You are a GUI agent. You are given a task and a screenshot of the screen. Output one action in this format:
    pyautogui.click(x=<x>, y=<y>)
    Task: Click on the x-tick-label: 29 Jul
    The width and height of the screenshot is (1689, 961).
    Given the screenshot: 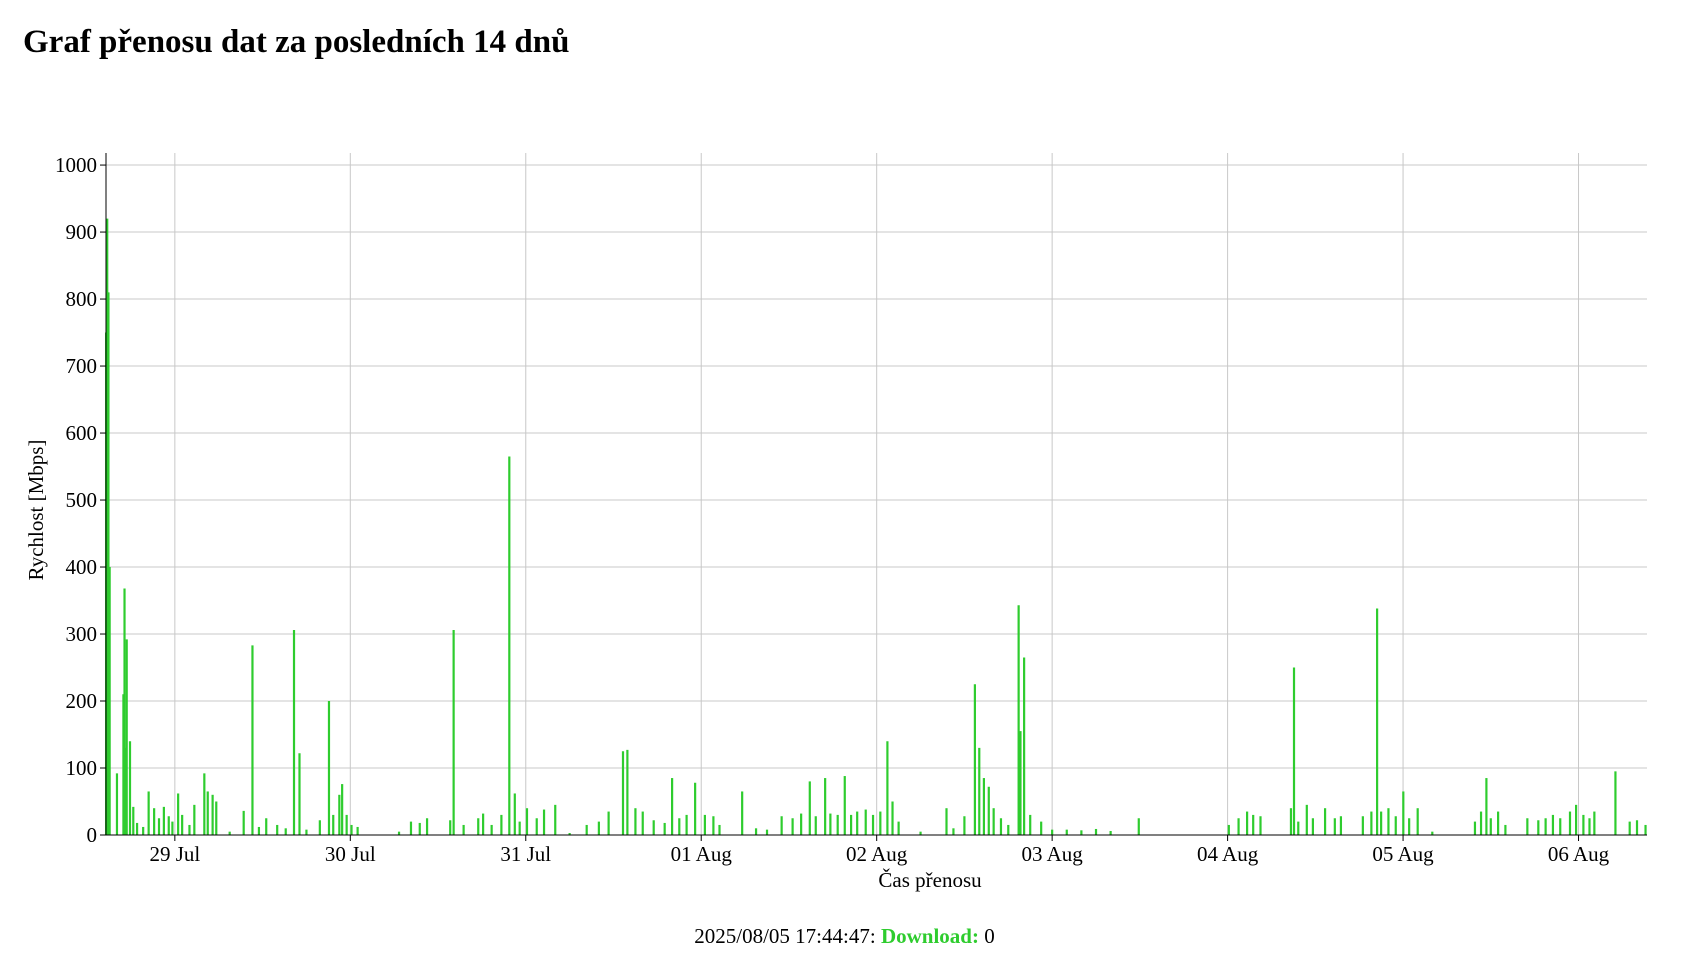 What is the action you would take?
    pyautogui.click(x=174, y=854)
    